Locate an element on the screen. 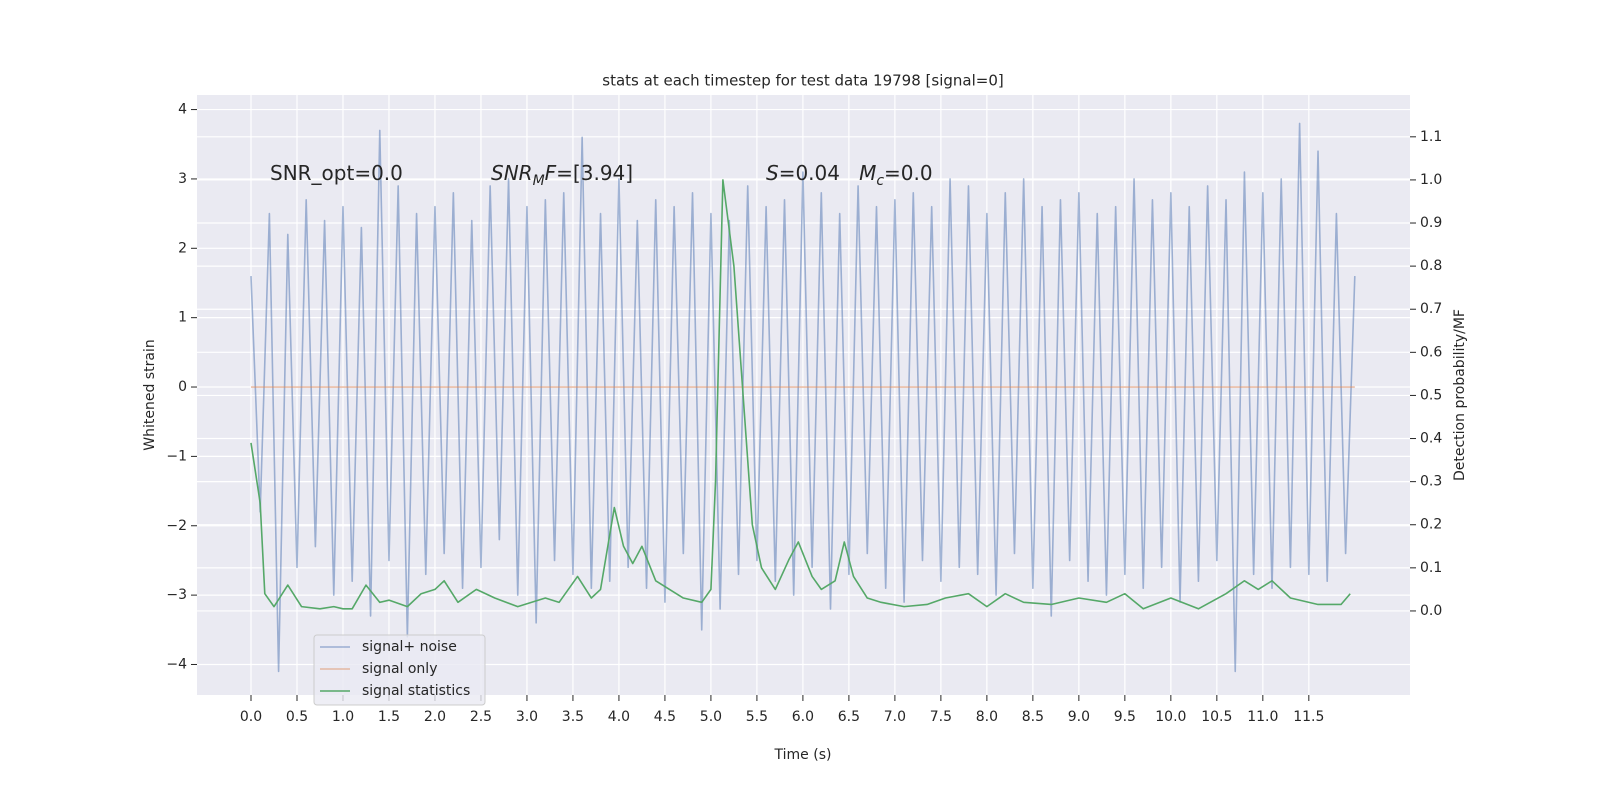  y-tick-label: 0 is located at coordinates (182, 387).